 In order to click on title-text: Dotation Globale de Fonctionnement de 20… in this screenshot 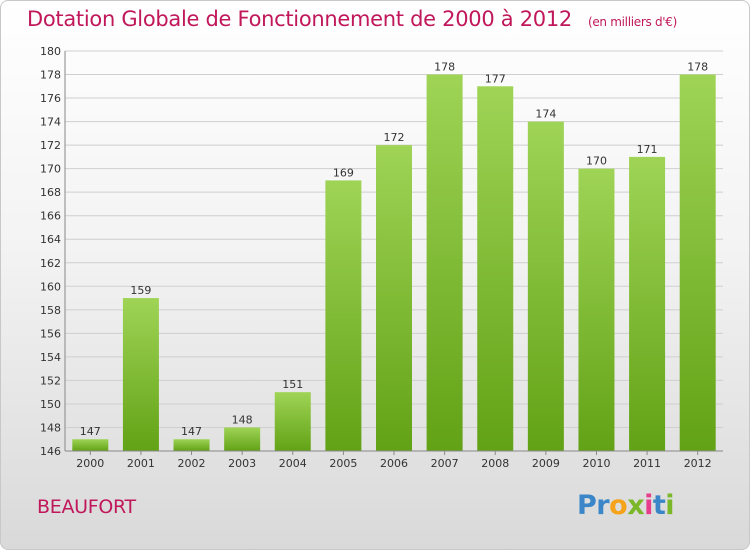, I will do `click(299, 19)`.